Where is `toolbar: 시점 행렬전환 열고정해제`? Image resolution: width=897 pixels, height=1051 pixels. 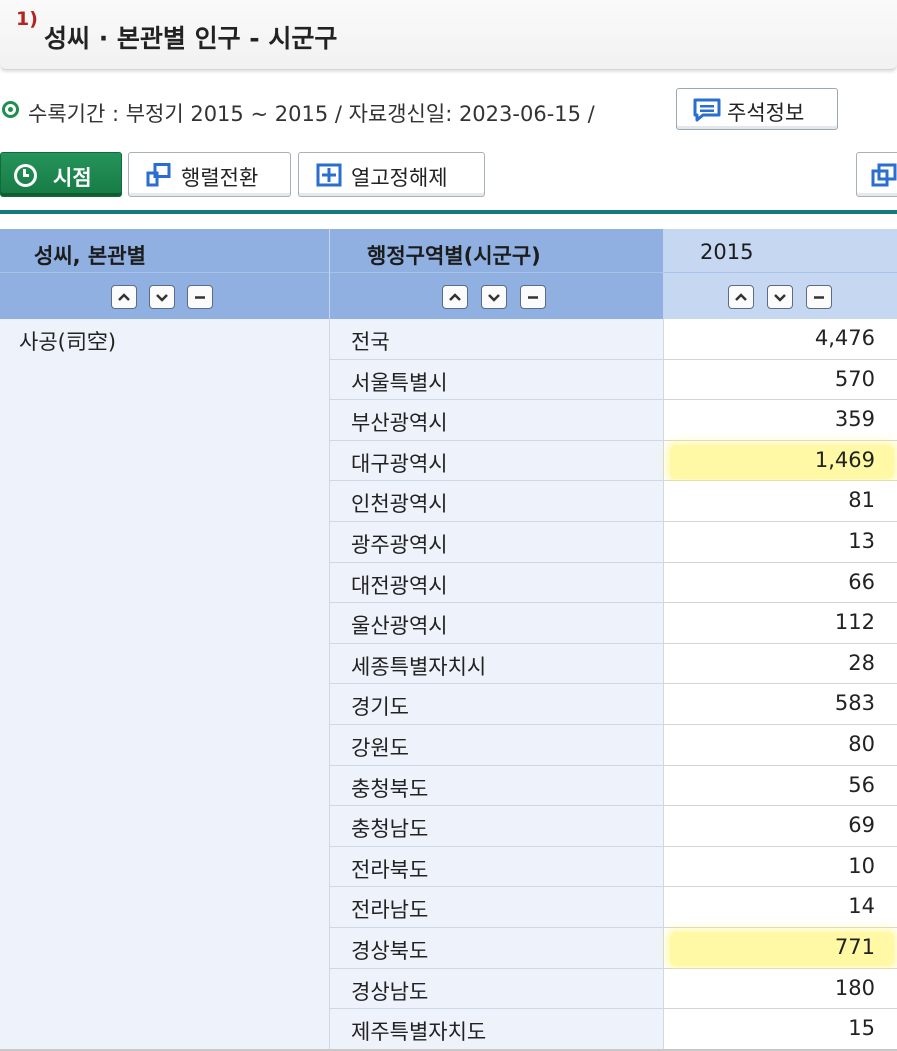
toolbar: 시점 행렬전환 열고정해제 is located at coordinates (448, 175).